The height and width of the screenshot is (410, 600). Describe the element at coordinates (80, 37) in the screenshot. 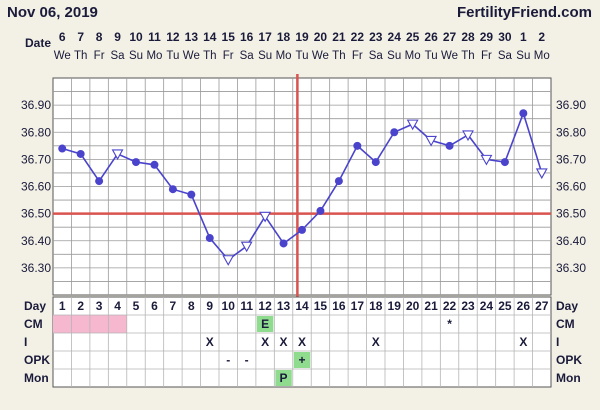

I see `date-tick-label: 7` at that location.